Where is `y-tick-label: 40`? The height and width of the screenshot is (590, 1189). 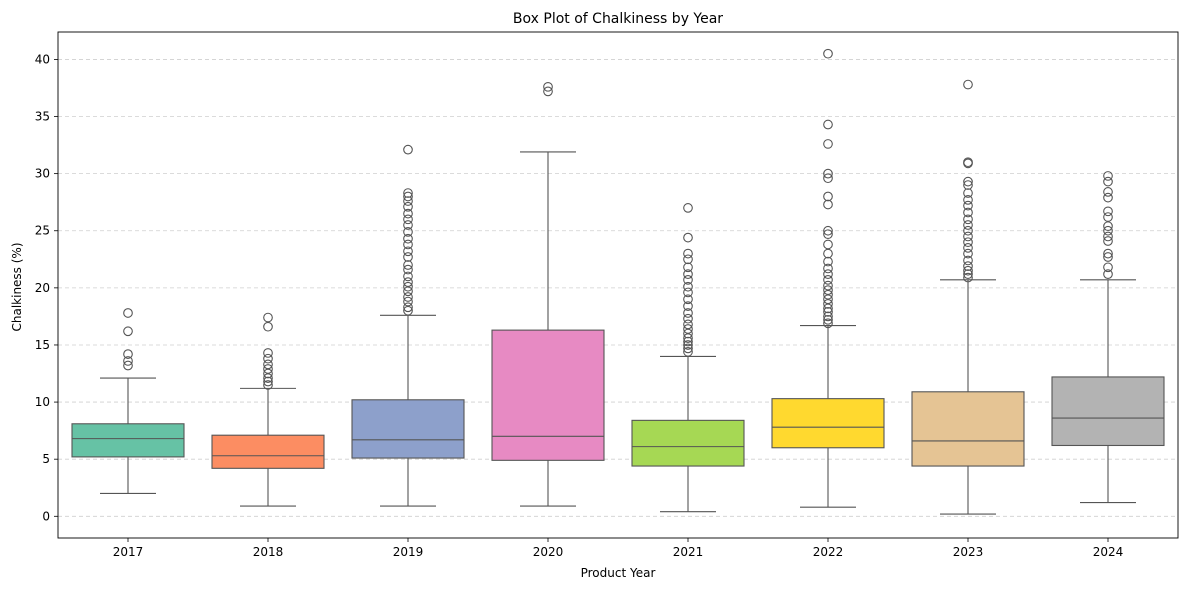
y-tick-label: 40 is located at coordinates (42, 59).